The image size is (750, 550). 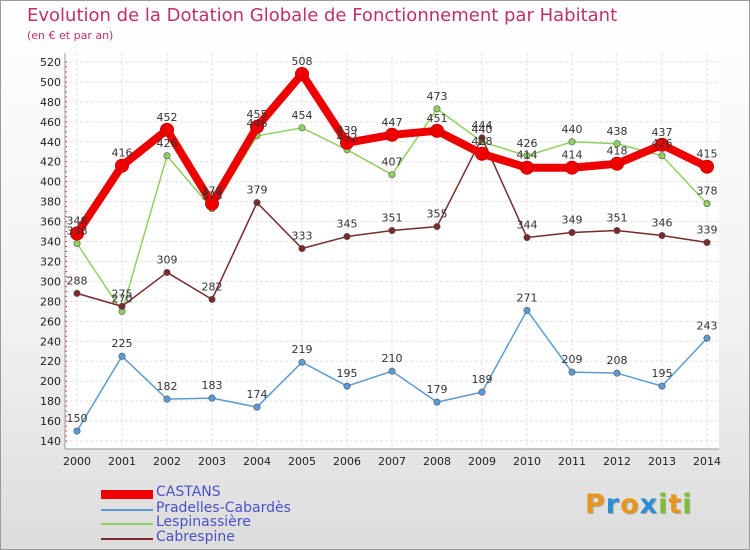 I want to click on data-label-castans: 428, so click(x=482, y=141).